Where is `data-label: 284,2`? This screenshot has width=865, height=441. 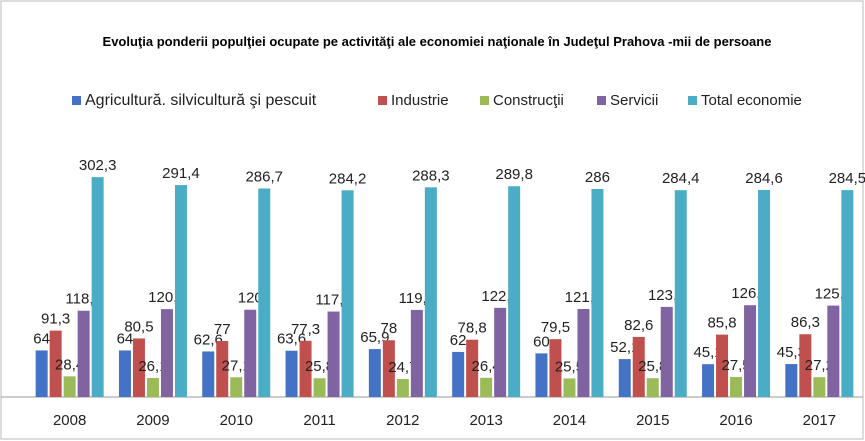
data-label: 284,2 is located at coordinates (348, 178).